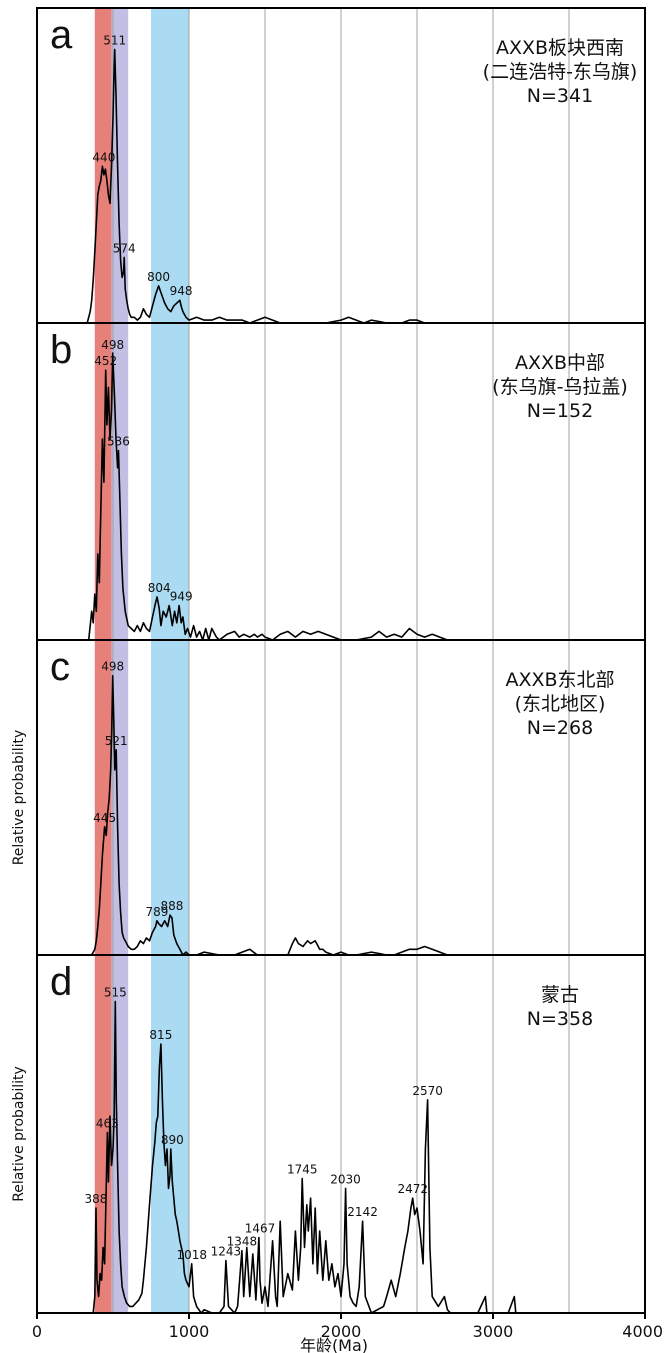 This screenshot has width=665, height=1353. What do you see at coordinates (189, 1331) in the screenshot?
I see `x-tick-label: 1000` at bounding box center [189, 1331].